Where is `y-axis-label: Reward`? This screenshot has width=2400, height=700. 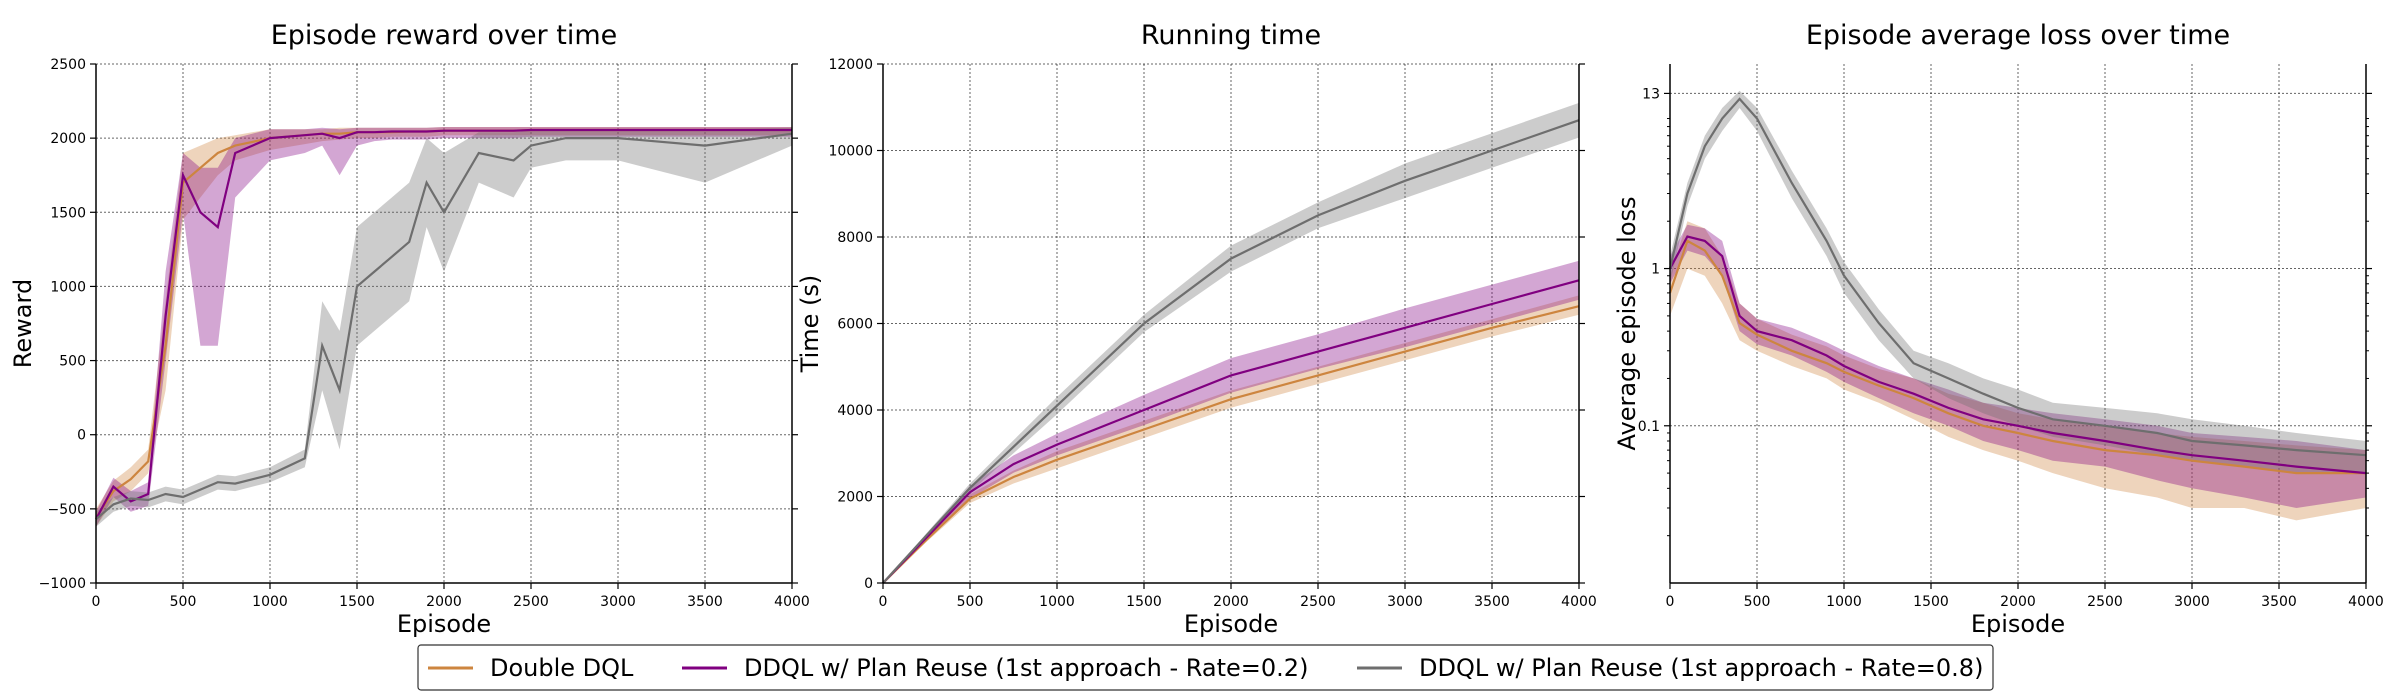
y-axis-label: Reward is located at coordinates (23, 323).